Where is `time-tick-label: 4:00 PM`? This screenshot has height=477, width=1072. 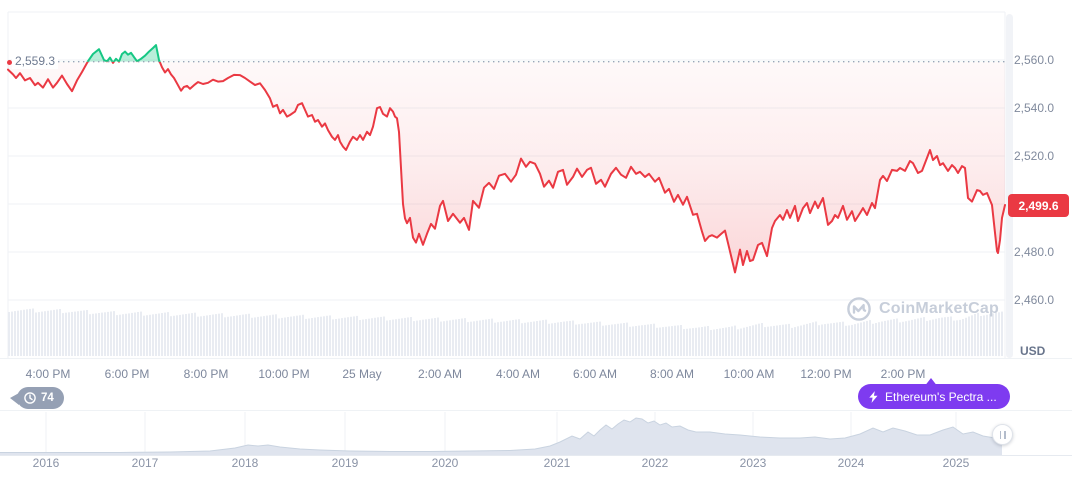 time-tick-label: 4:00 PM is located at coordinates (48, 374).